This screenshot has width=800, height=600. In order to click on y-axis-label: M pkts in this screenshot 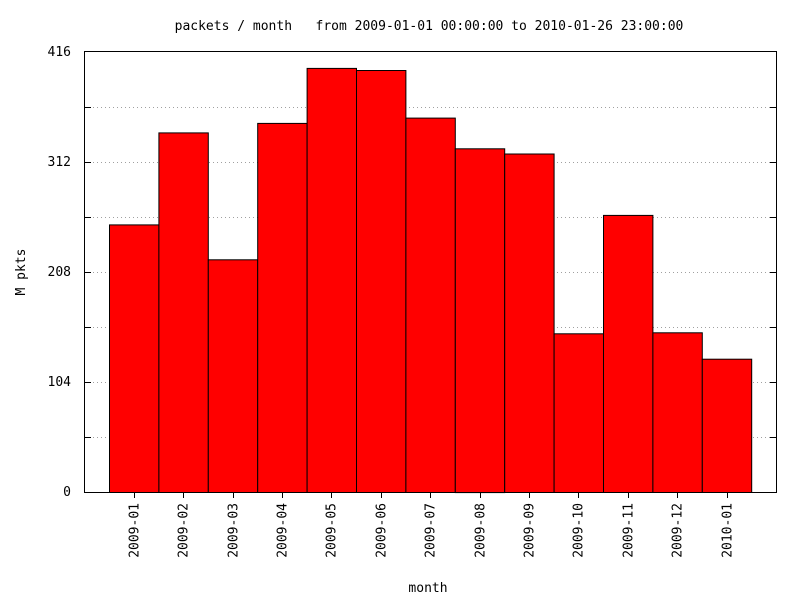, I will do `click(21, 272)`.